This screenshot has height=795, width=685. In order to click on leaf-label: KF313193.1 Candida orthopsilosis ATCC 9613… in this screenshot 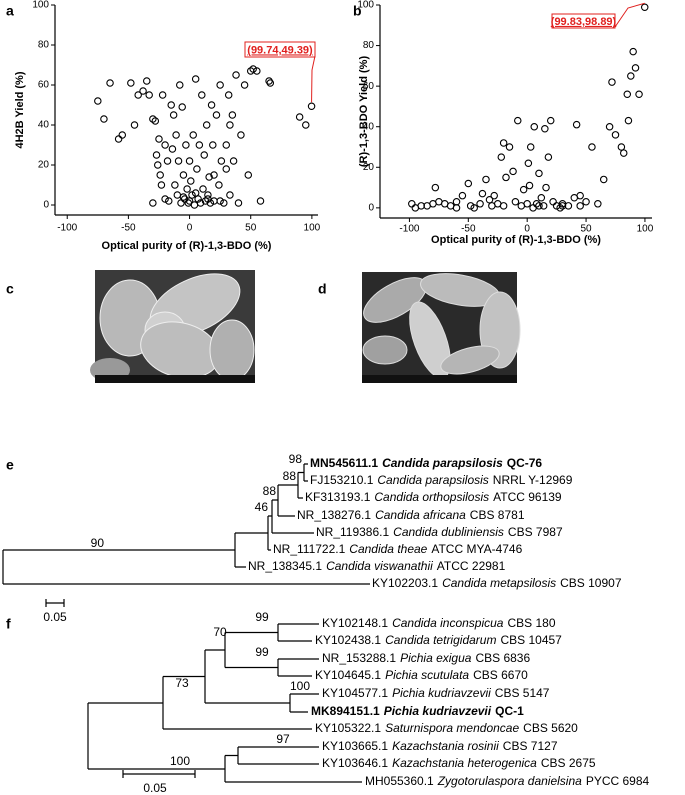, I will do `click(433, 497)`.